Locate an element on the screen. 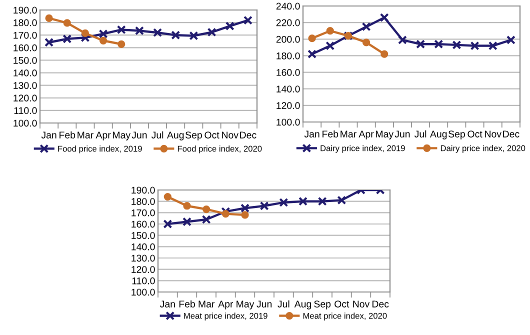 The image size is (530, 335). legend-label: Dairy price index, 2020 is located at coordinates (483, 149).